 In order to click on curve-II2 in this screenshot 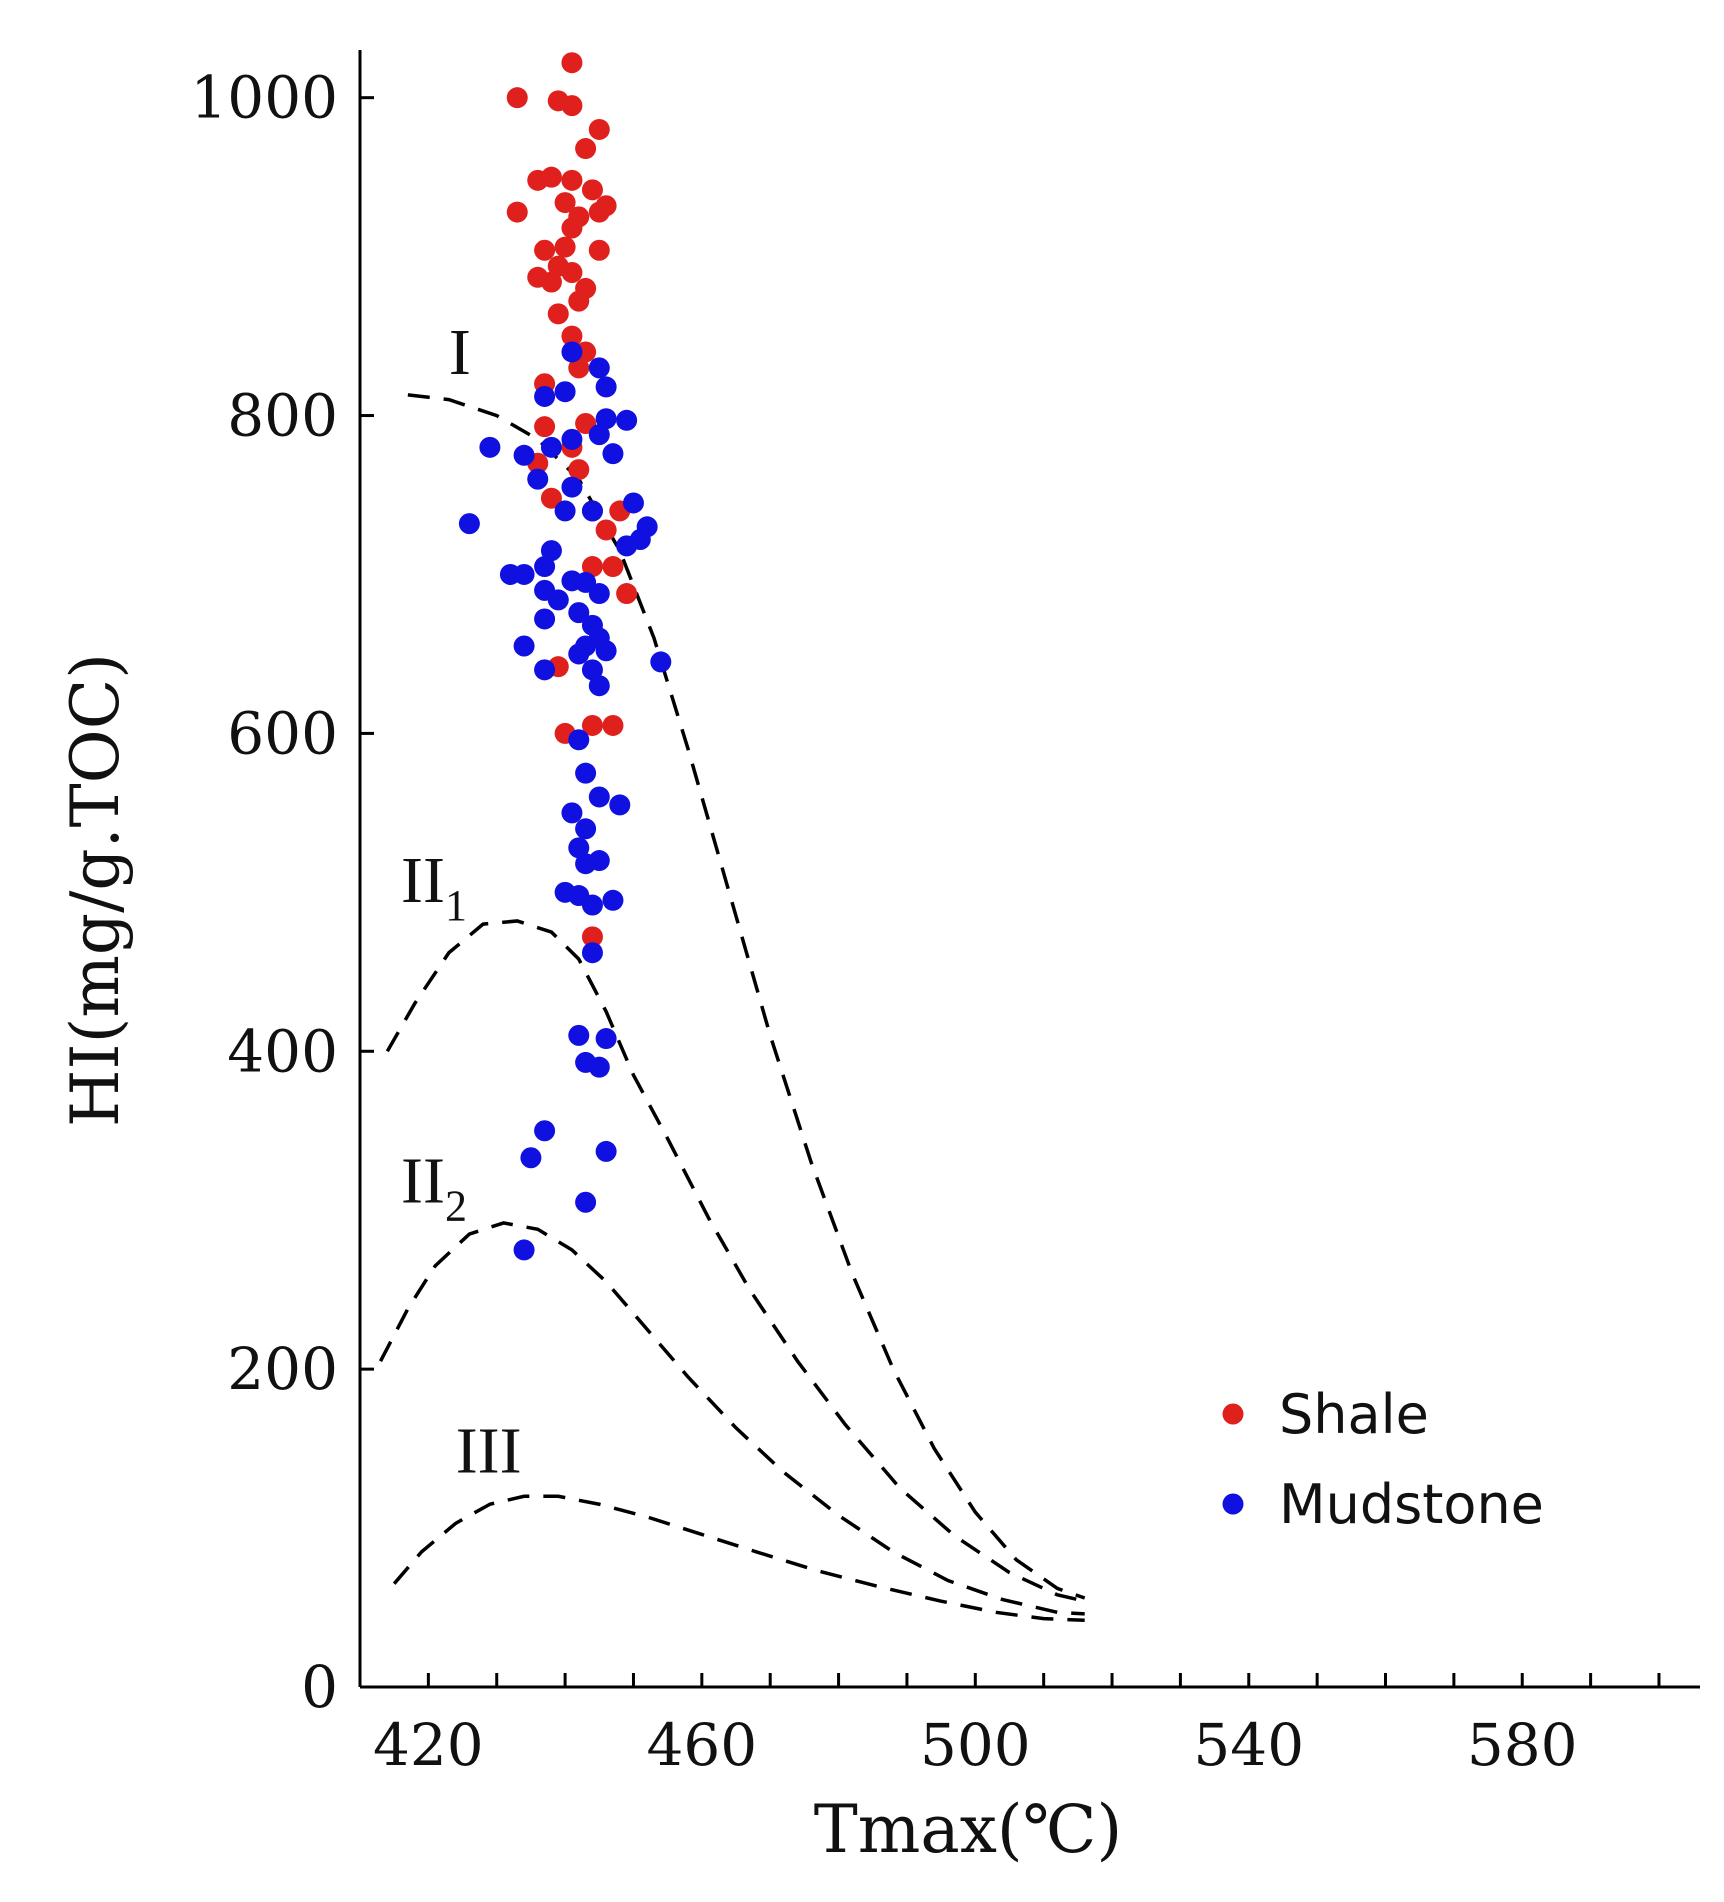, I will do `click(731, 1418)`.